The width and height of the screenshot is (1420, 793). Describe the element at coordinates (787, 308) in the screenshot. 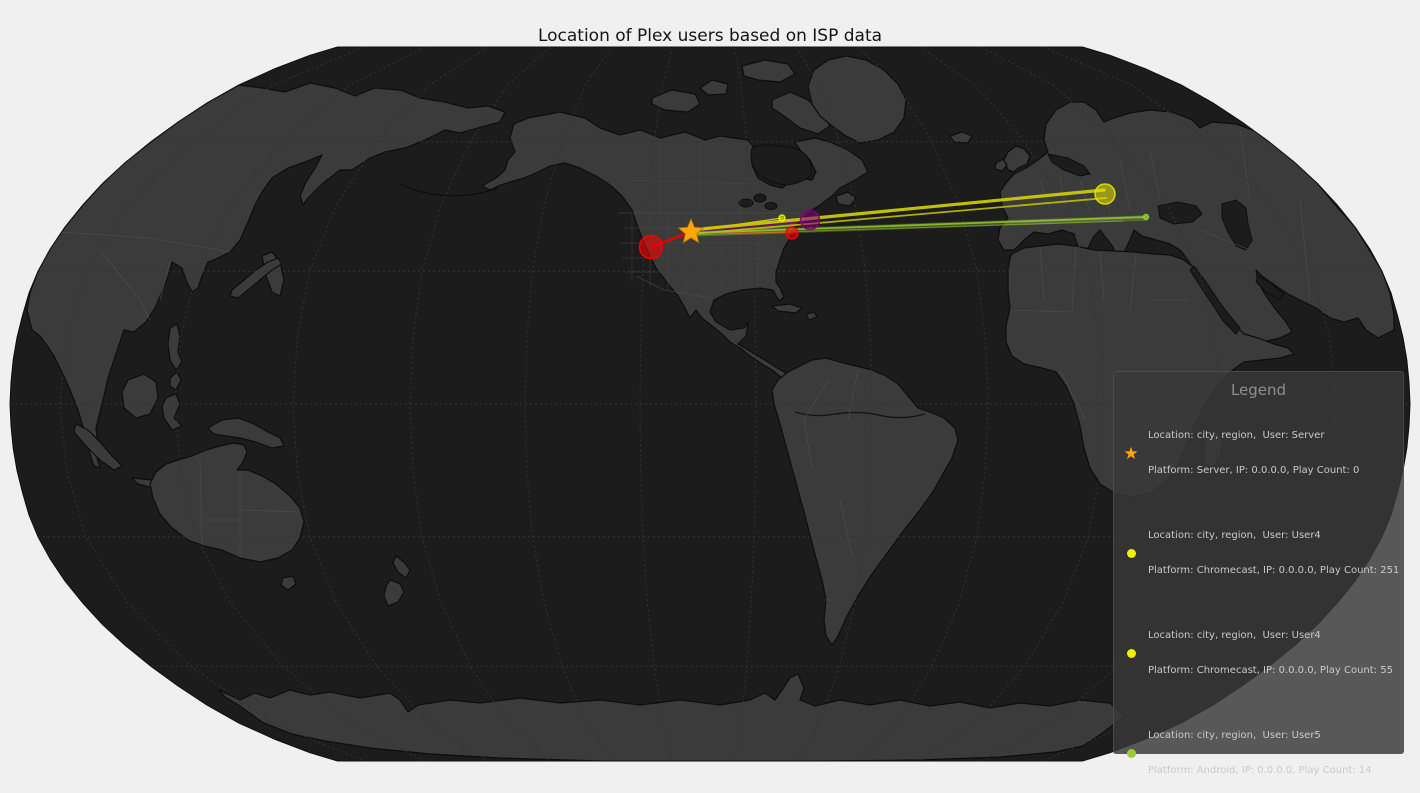

I see `island-cuba` at that location.